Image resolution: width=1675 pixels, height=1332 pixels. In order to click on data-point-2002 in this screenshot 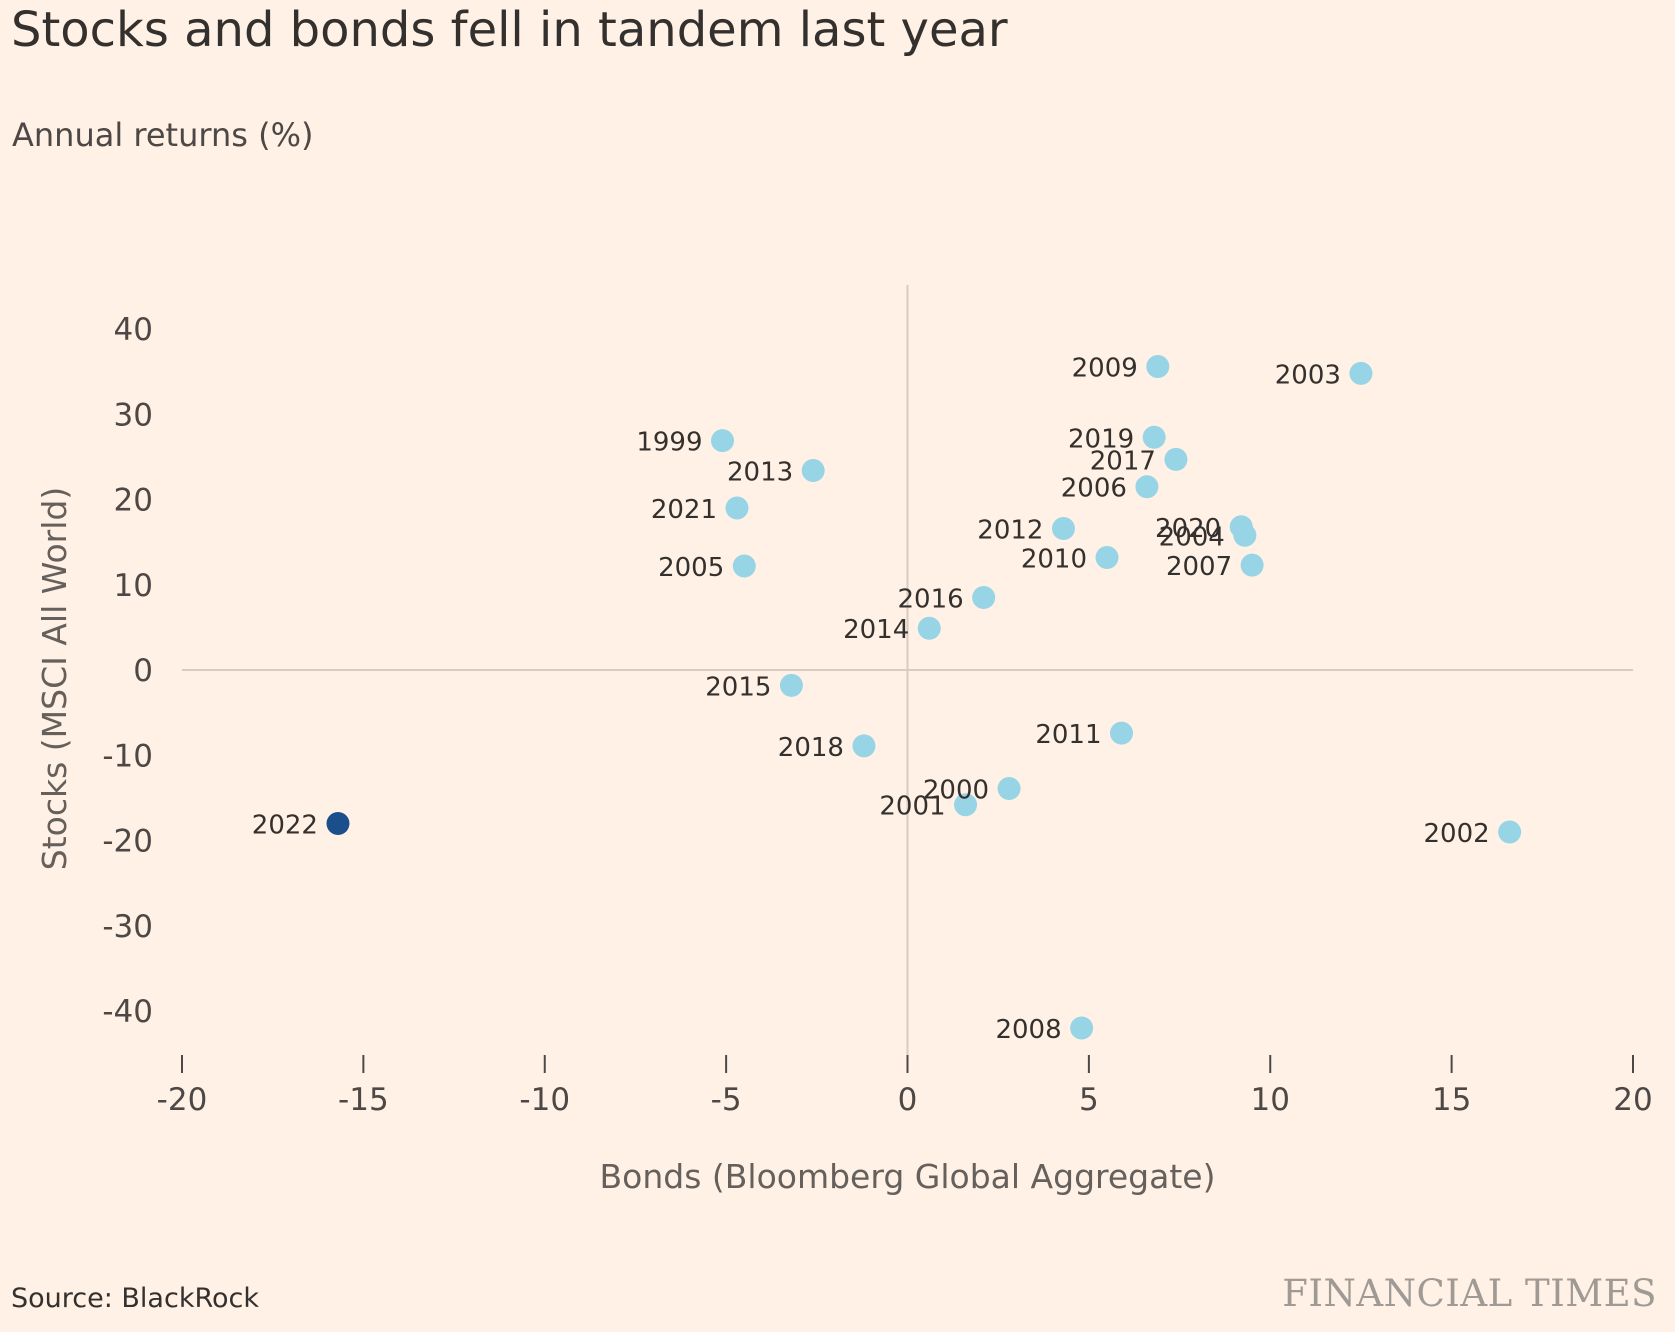, I will do `click(1510, 832)`.